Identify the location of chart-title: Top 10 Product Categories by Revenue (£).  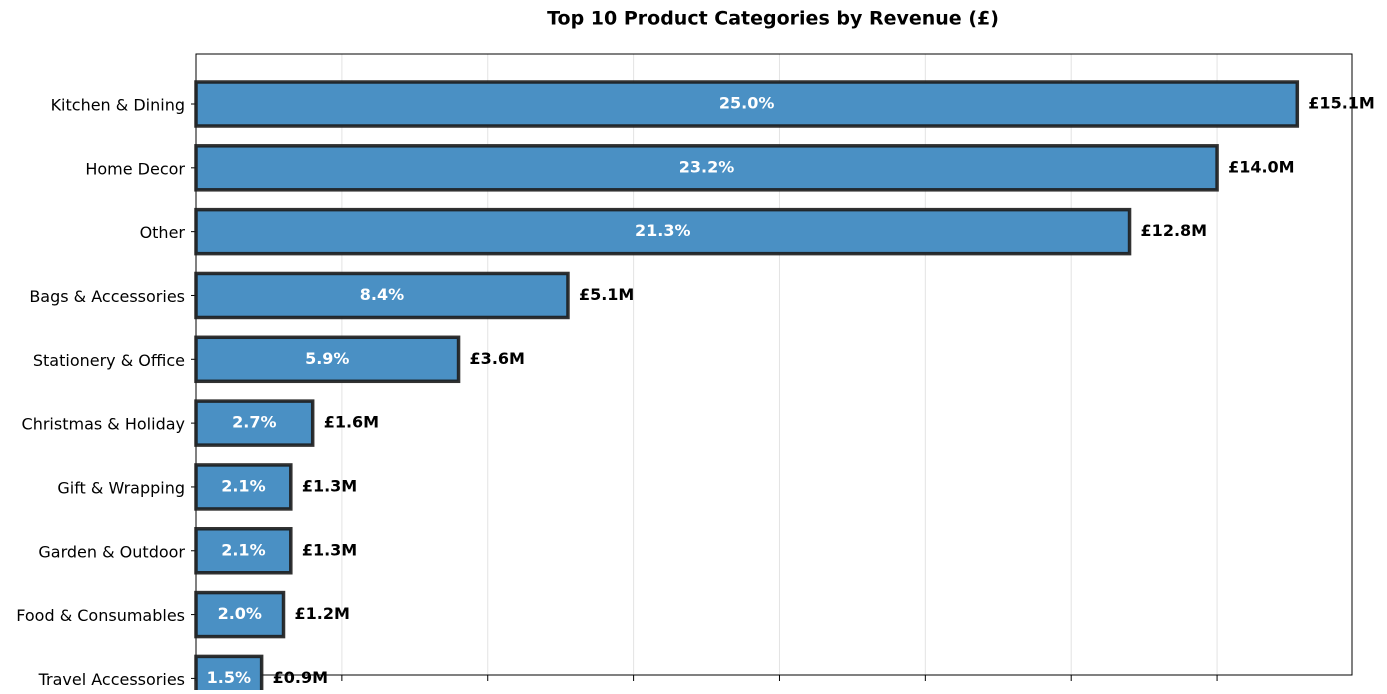
(773, 19).